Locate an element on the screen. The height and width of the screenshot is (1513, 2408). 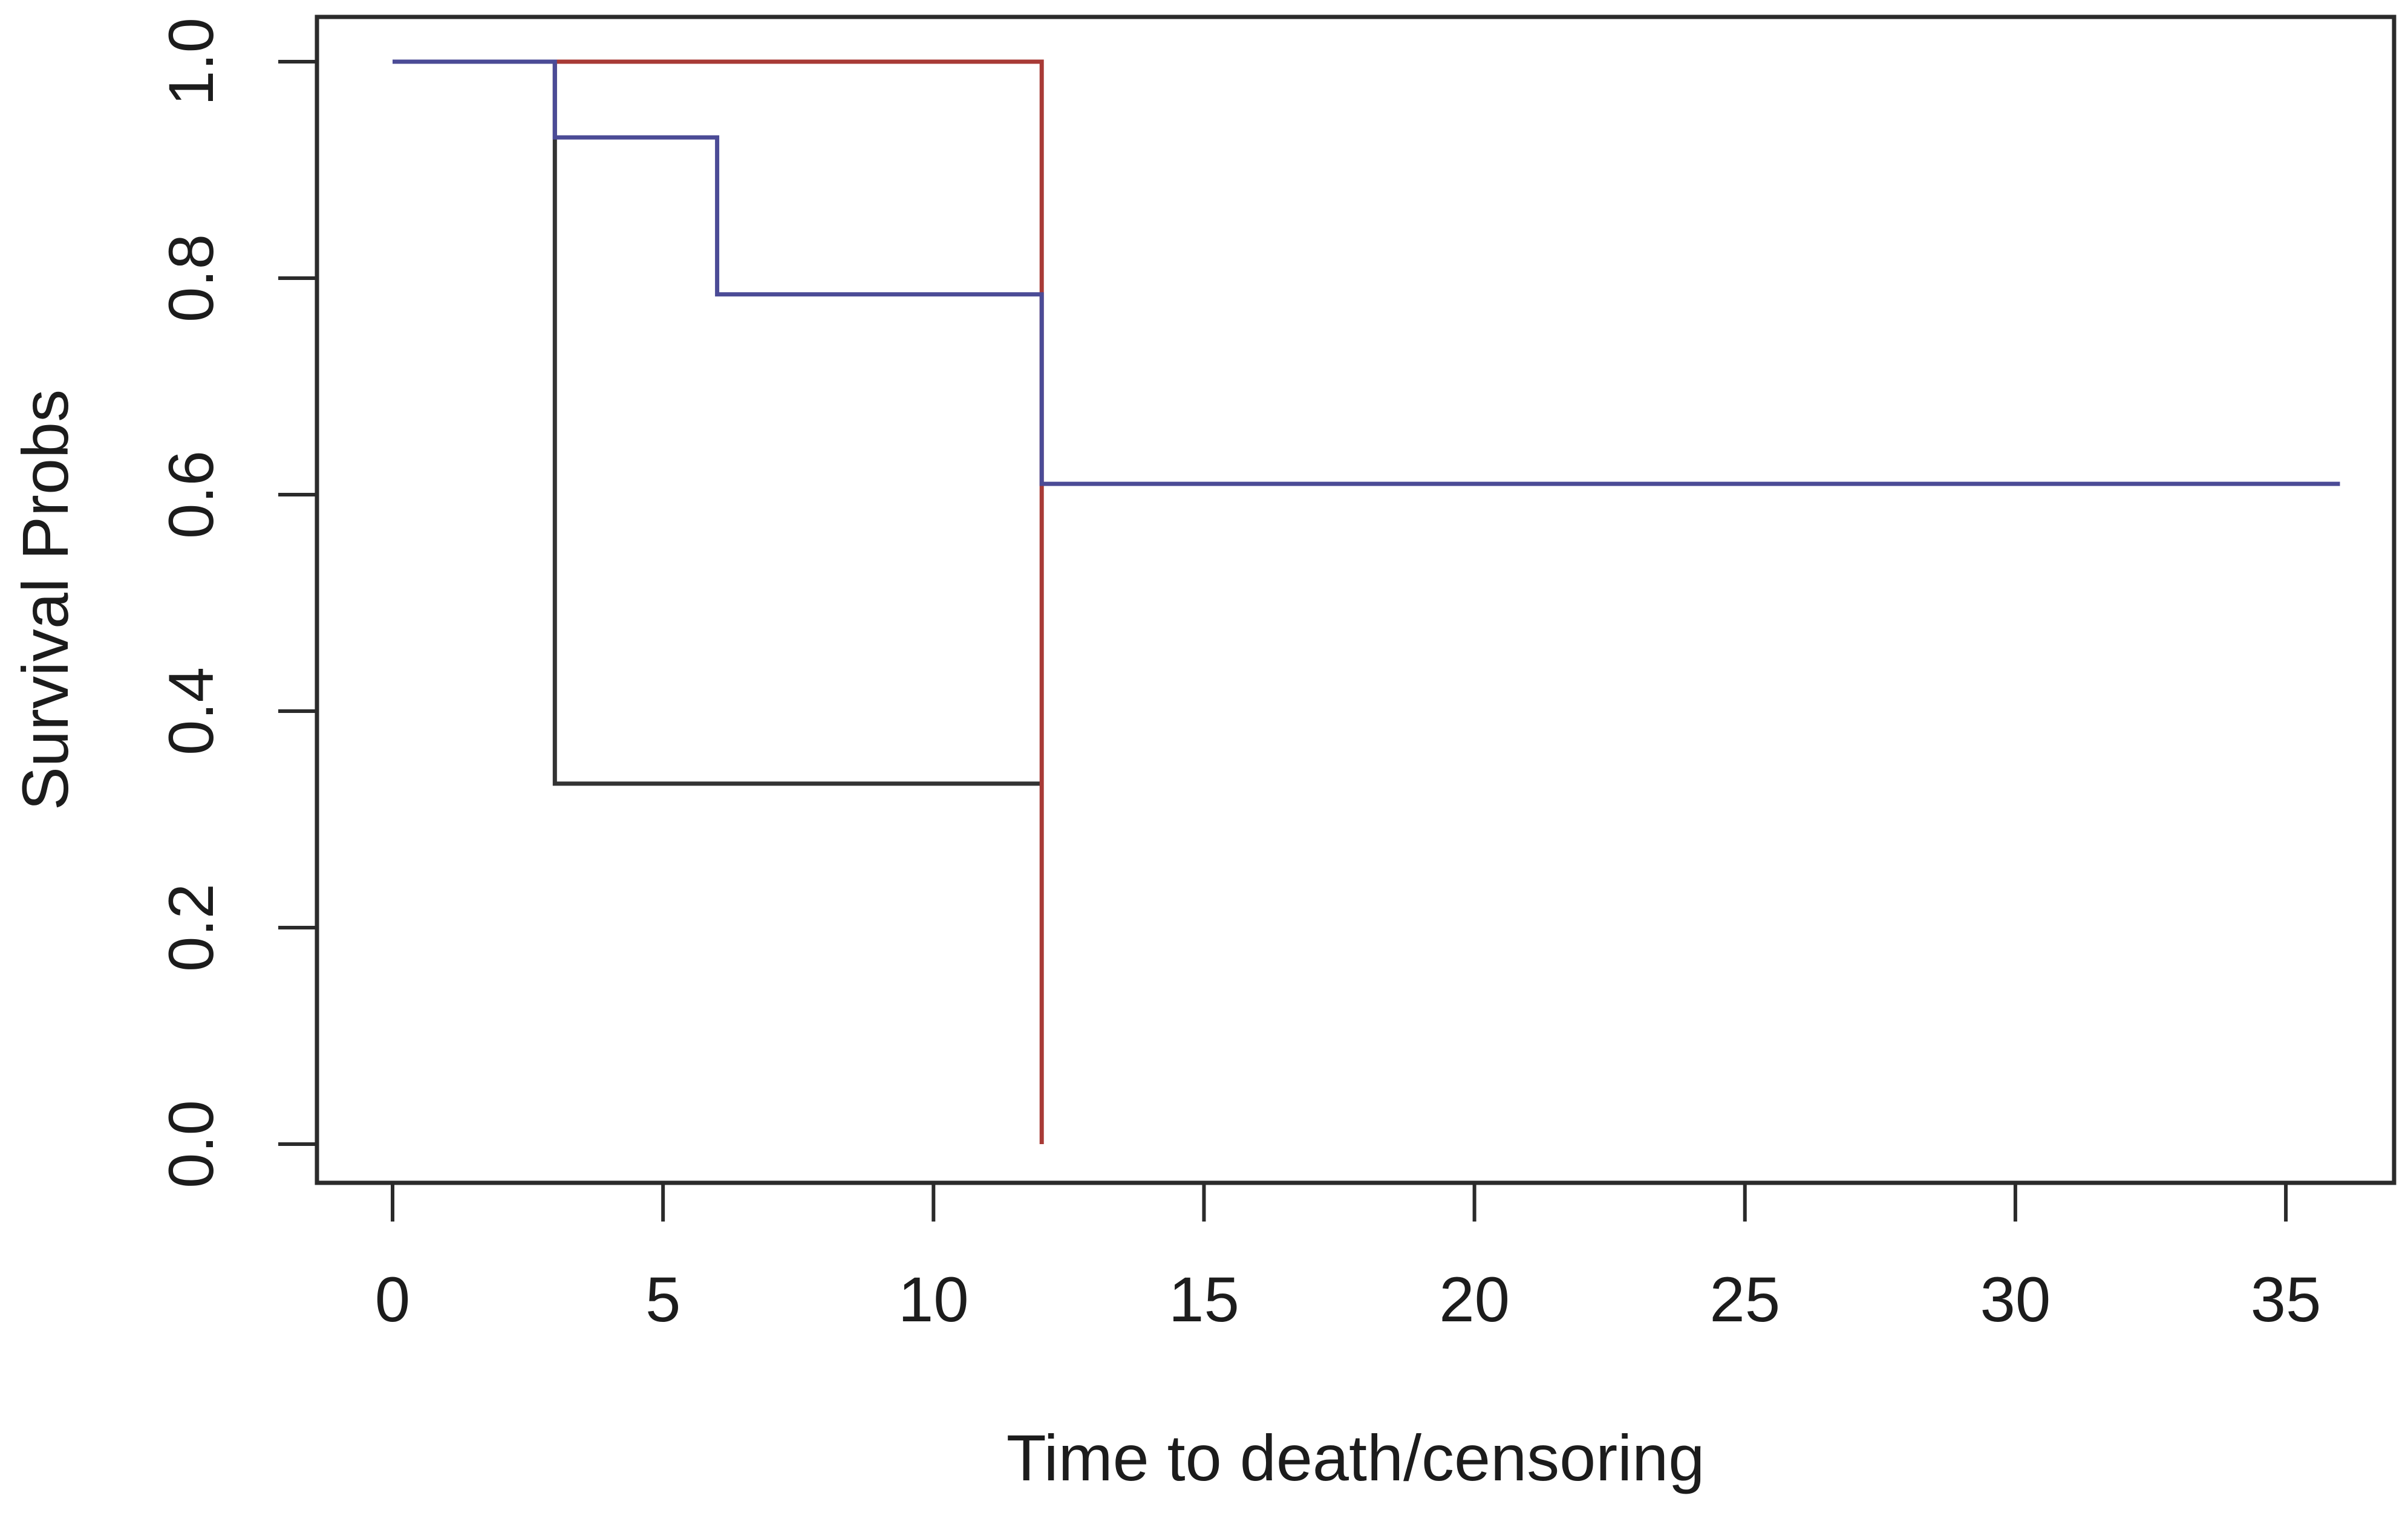
x-tick-label: 20 is located at coordinates (1474, 1300).